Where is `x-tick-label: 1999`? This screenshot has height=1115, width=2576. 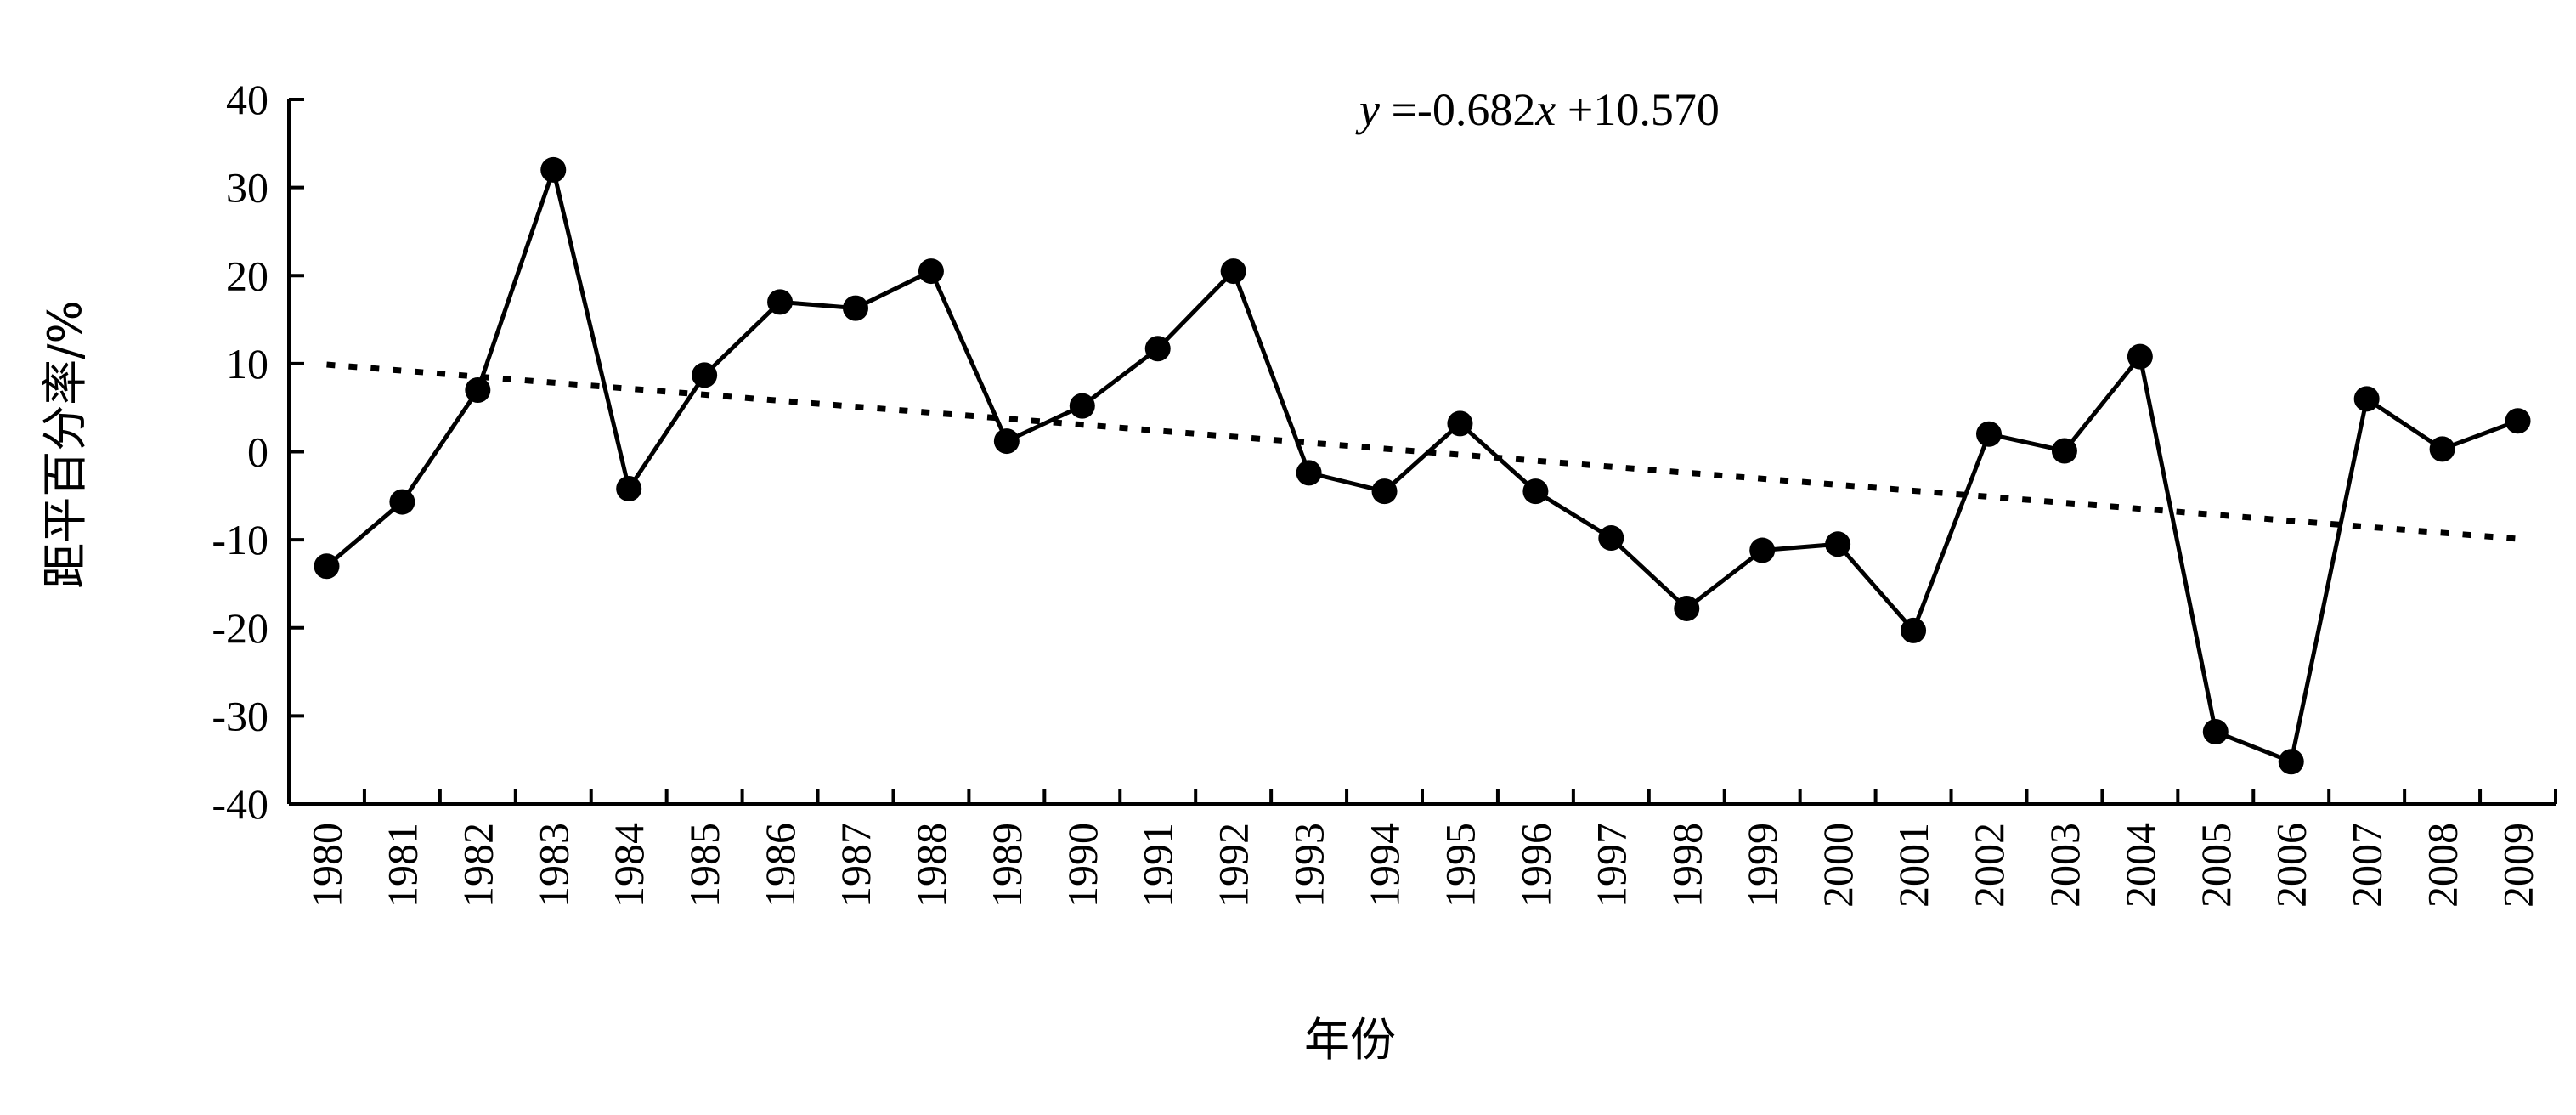 x-tick-label: 1999 is located at coordinates (1762, 866).